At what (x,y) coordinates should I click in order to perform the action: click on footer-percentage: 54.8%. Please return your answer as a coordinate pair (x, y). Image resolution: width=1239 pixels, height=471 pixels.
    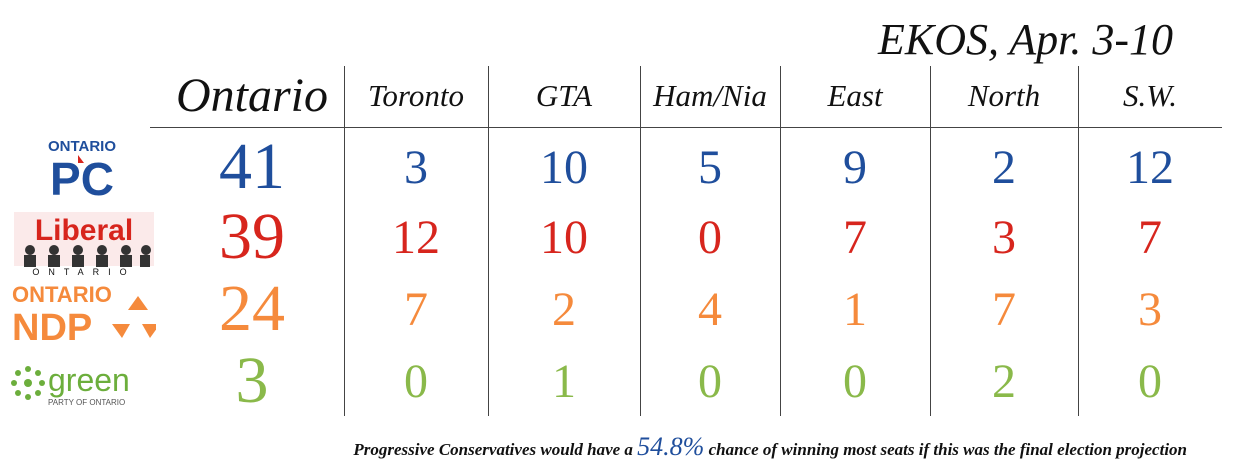
    Looking at the image, I should click on (671, 446).